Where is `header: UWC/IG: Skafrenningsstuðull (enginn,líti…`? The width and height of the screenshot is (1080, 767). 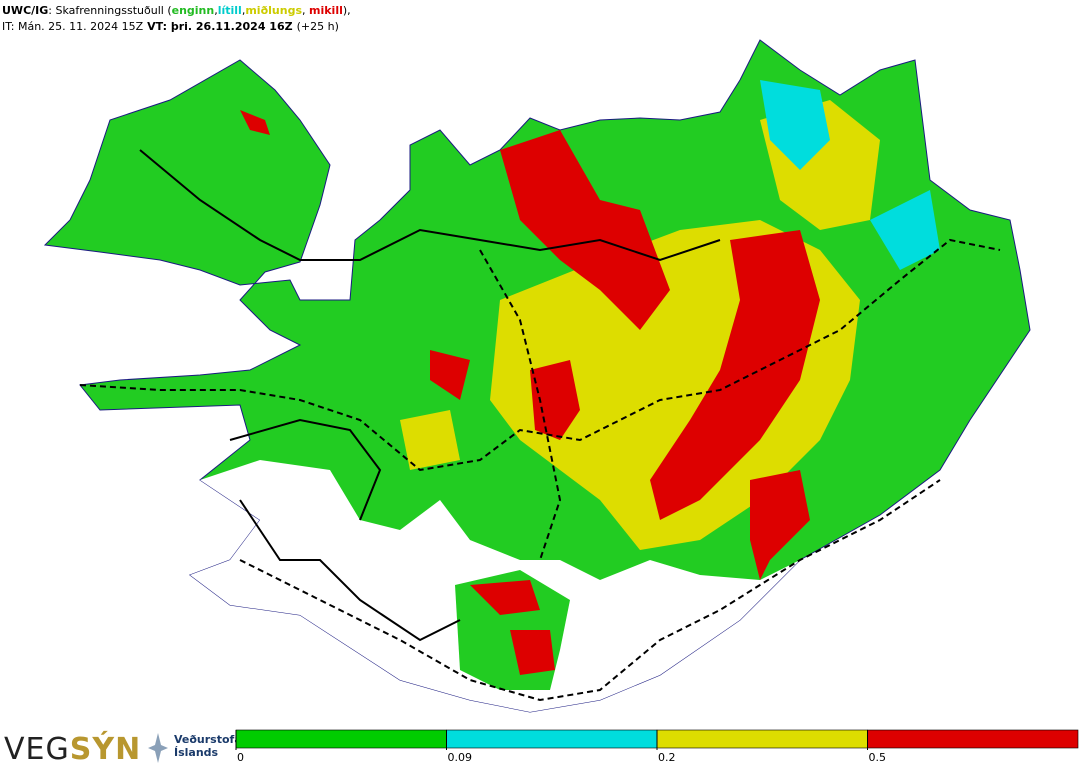 header: UWC/IG: Skafrenningsstuðull (enginn,líti… is located at coordinates (176, 19).